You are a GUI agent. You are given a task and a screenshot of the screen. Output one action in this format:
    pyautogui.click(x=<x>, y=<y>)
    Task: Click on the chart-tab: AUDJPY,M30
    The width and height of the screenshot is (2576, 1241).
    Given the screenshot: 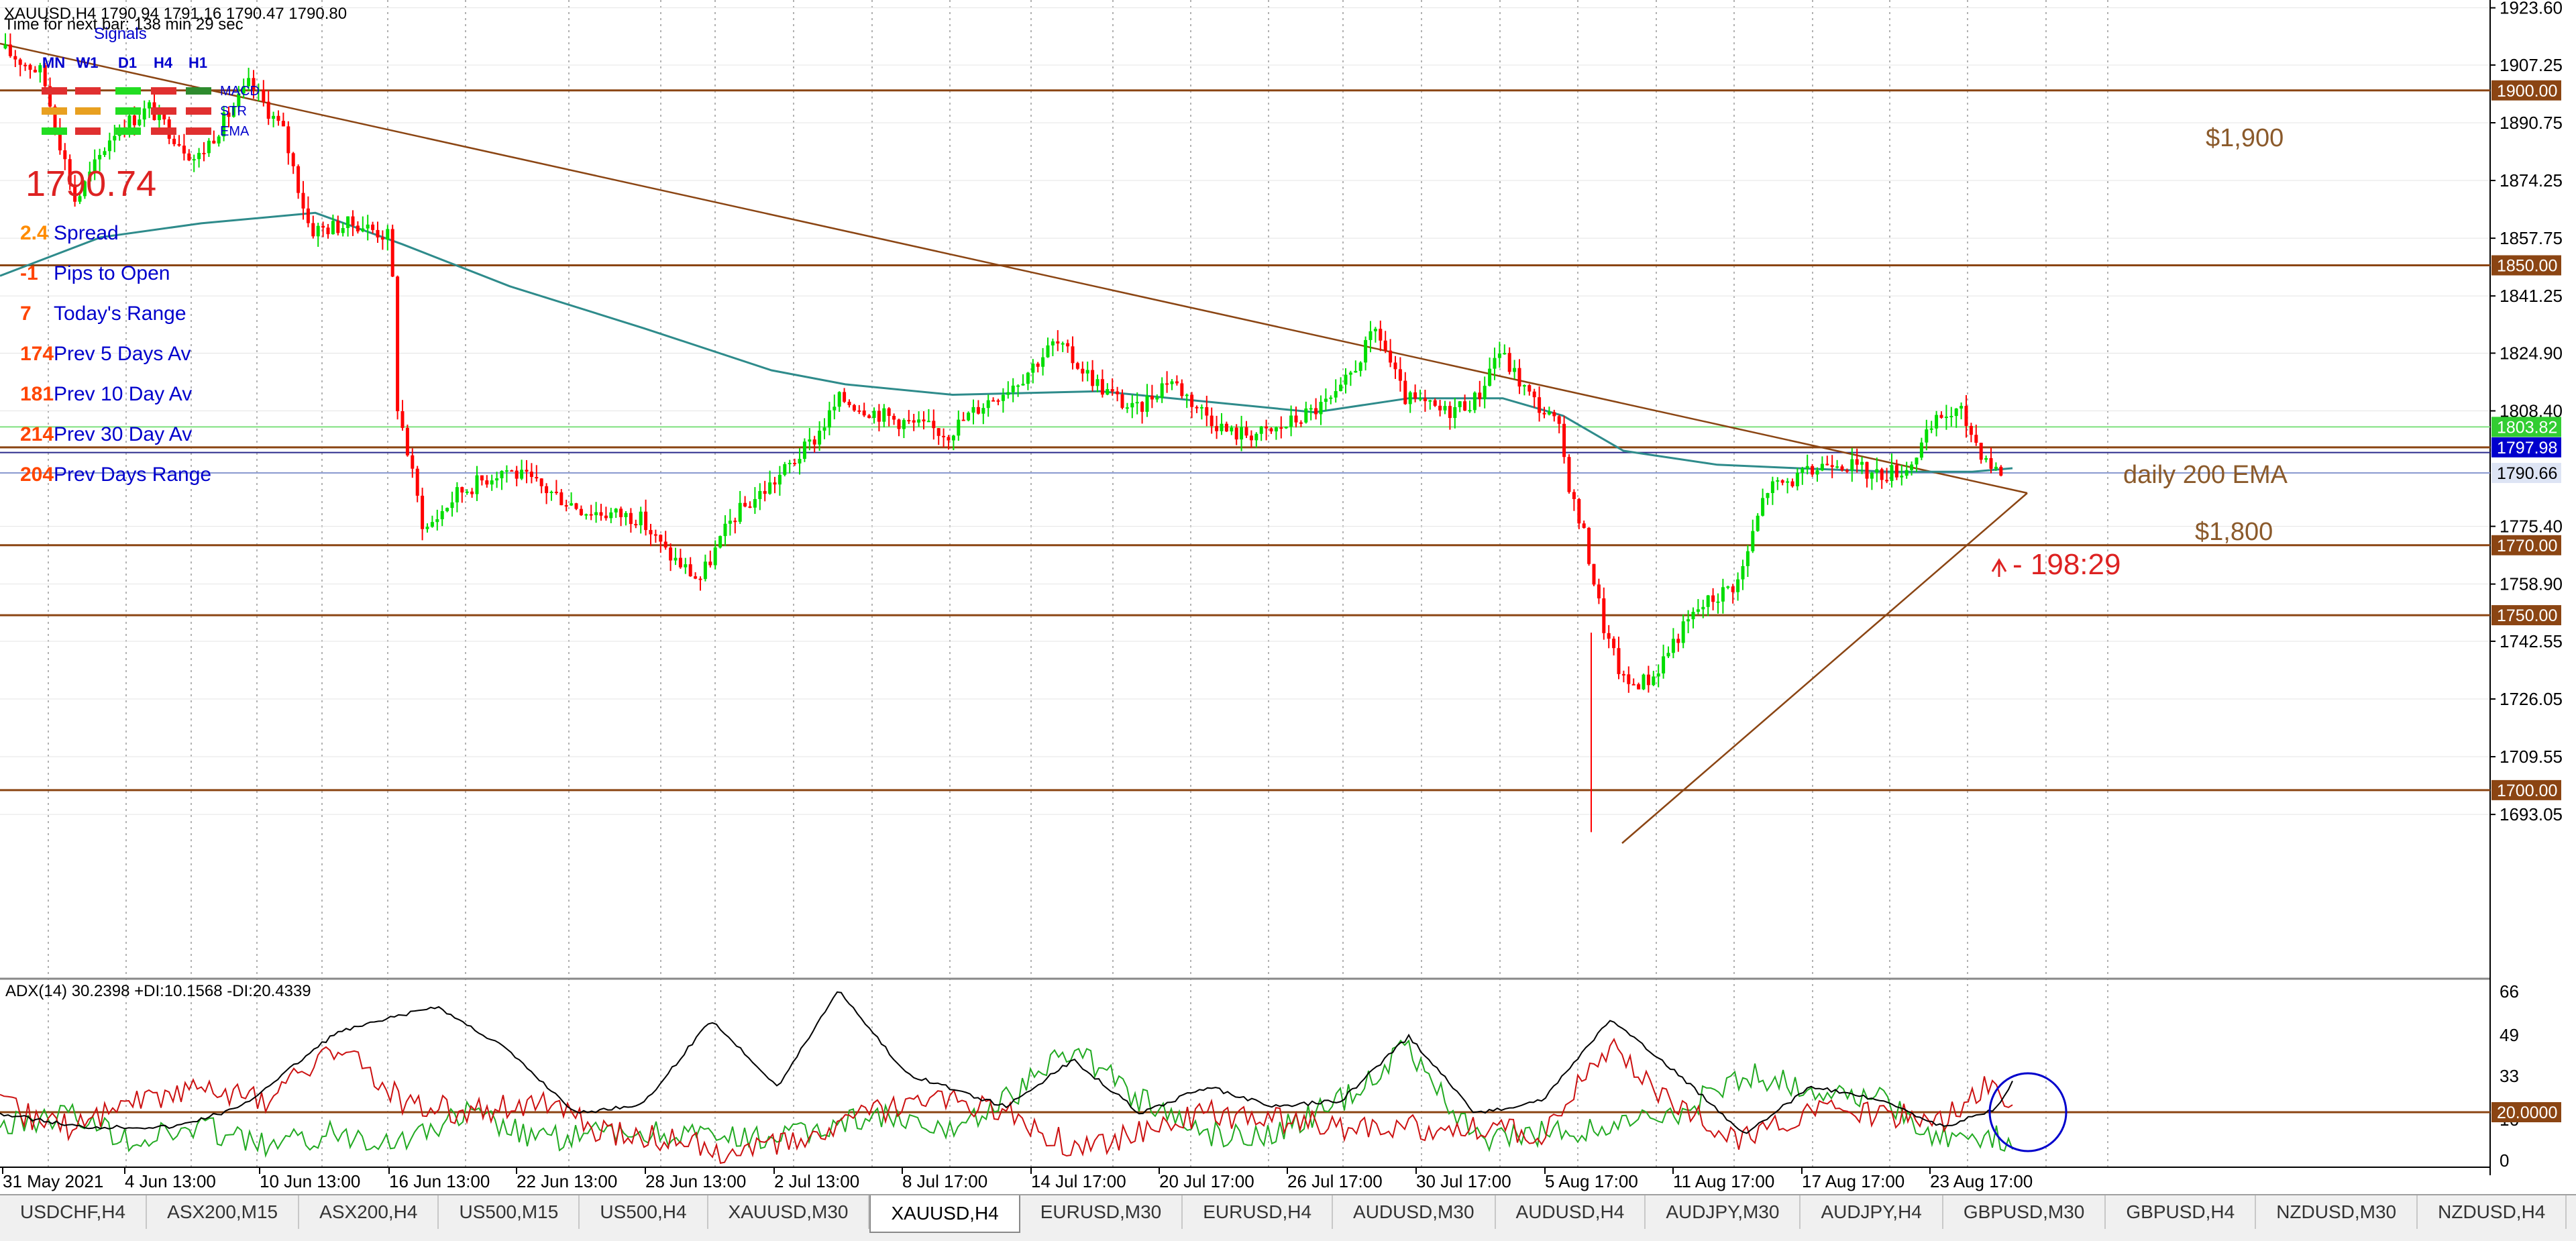 What is the action you would take?
    pyautogui.click(x=1723, y=1212)
    